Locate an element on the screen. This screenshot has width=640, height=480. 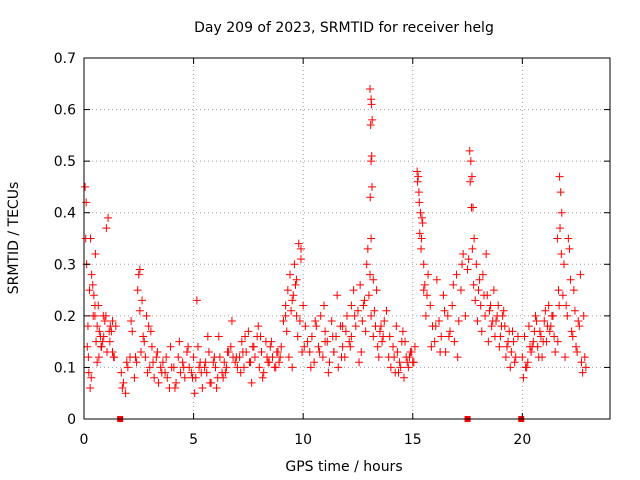
y-tick-label: 0.1 is located at coordinates (65, 368).